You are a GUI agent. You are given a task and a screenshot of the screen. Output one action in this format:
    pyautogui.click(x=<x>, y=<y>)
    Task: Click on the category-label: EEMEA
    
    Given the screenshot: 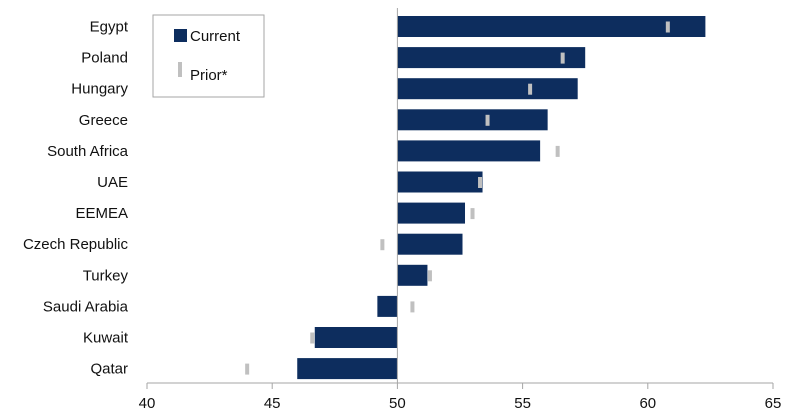 What is the action you would take?
    pyautogui.click(x=101, y=213)
    